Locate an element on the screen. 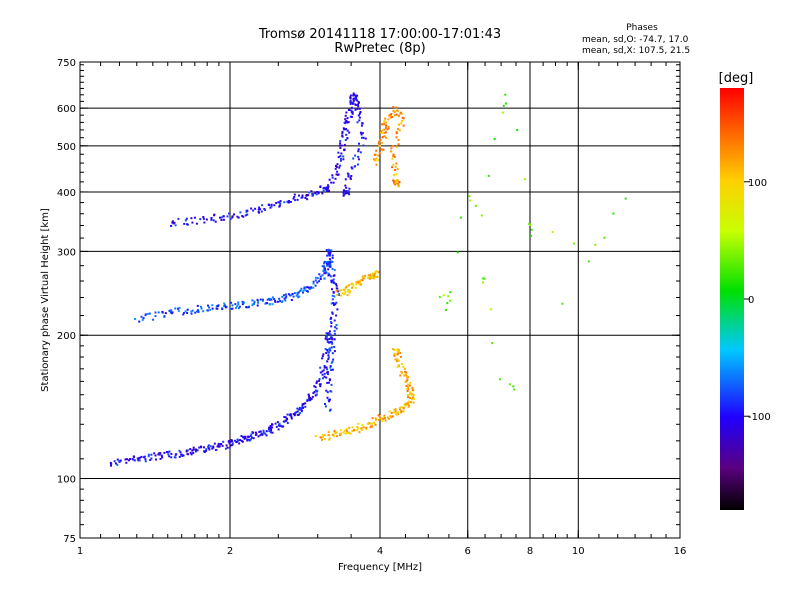  x-tick-label: 16 is located at coordinates (680, 551).